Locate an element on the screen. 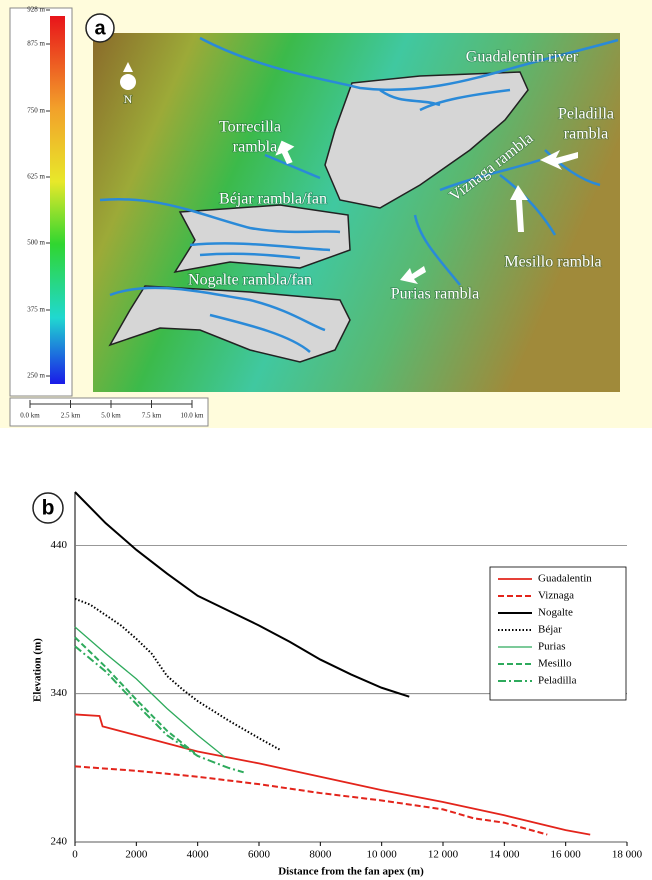 The image size is (652, 880). scale-frame is located at coordinates (109, 412).